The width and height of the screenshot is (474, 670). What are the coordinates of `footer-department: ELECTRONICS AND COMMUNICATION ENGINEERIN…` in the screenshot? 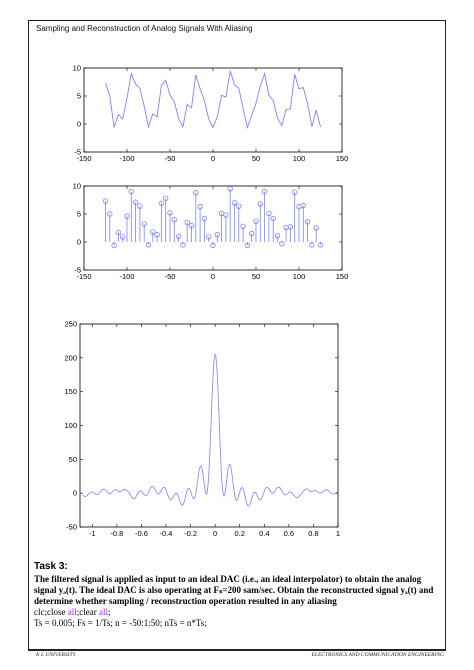 It's located at (377, 655).